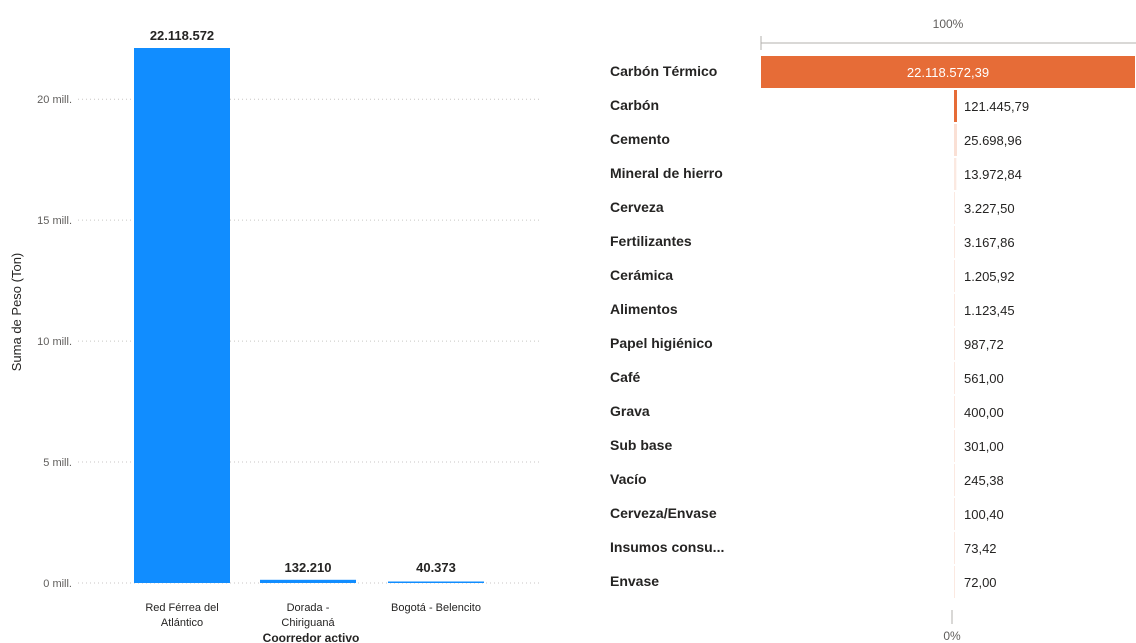 This screenshot has width=1136, height=643. I want to click on data-label: 40.373, so click(436, 567).